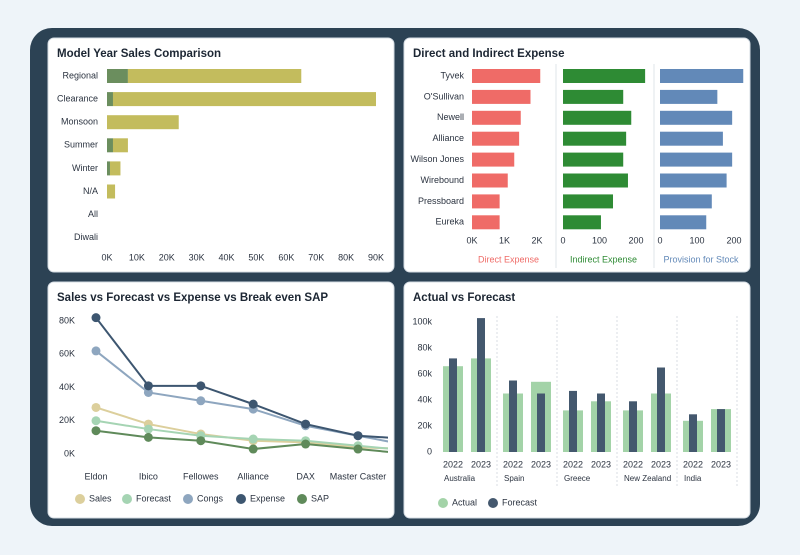  What do you see at coordinates (508, 259) in the screenshot?
I see `panel-label: Direct Expense` at bounding box center [508, 259].